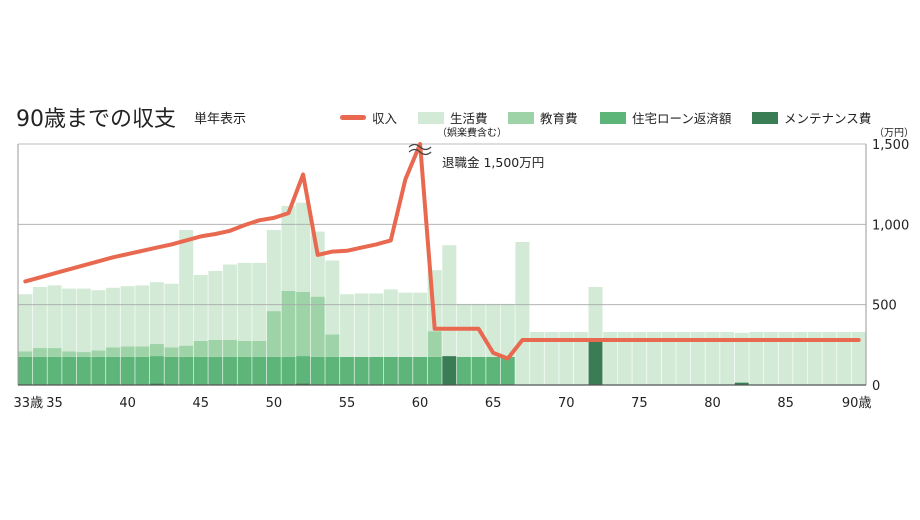 The width and height of the screenshot is (920, 520). I want to click on x-tick-label: 85, so click(785, 403).